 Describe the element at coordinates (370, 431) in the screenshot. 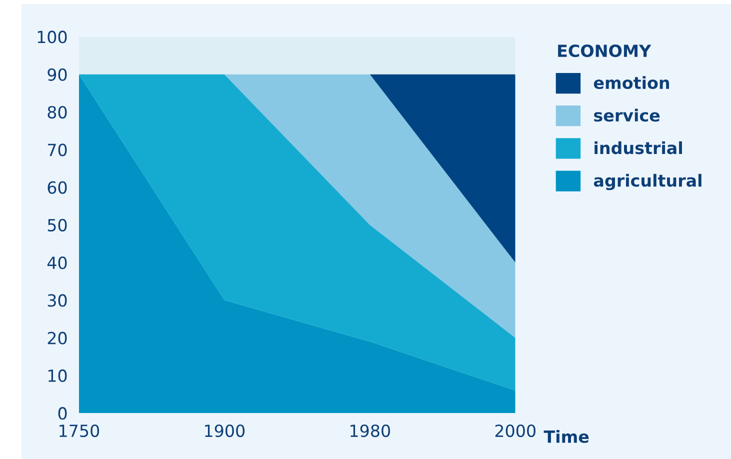

I see `x-tick-label: 1980` at that location.